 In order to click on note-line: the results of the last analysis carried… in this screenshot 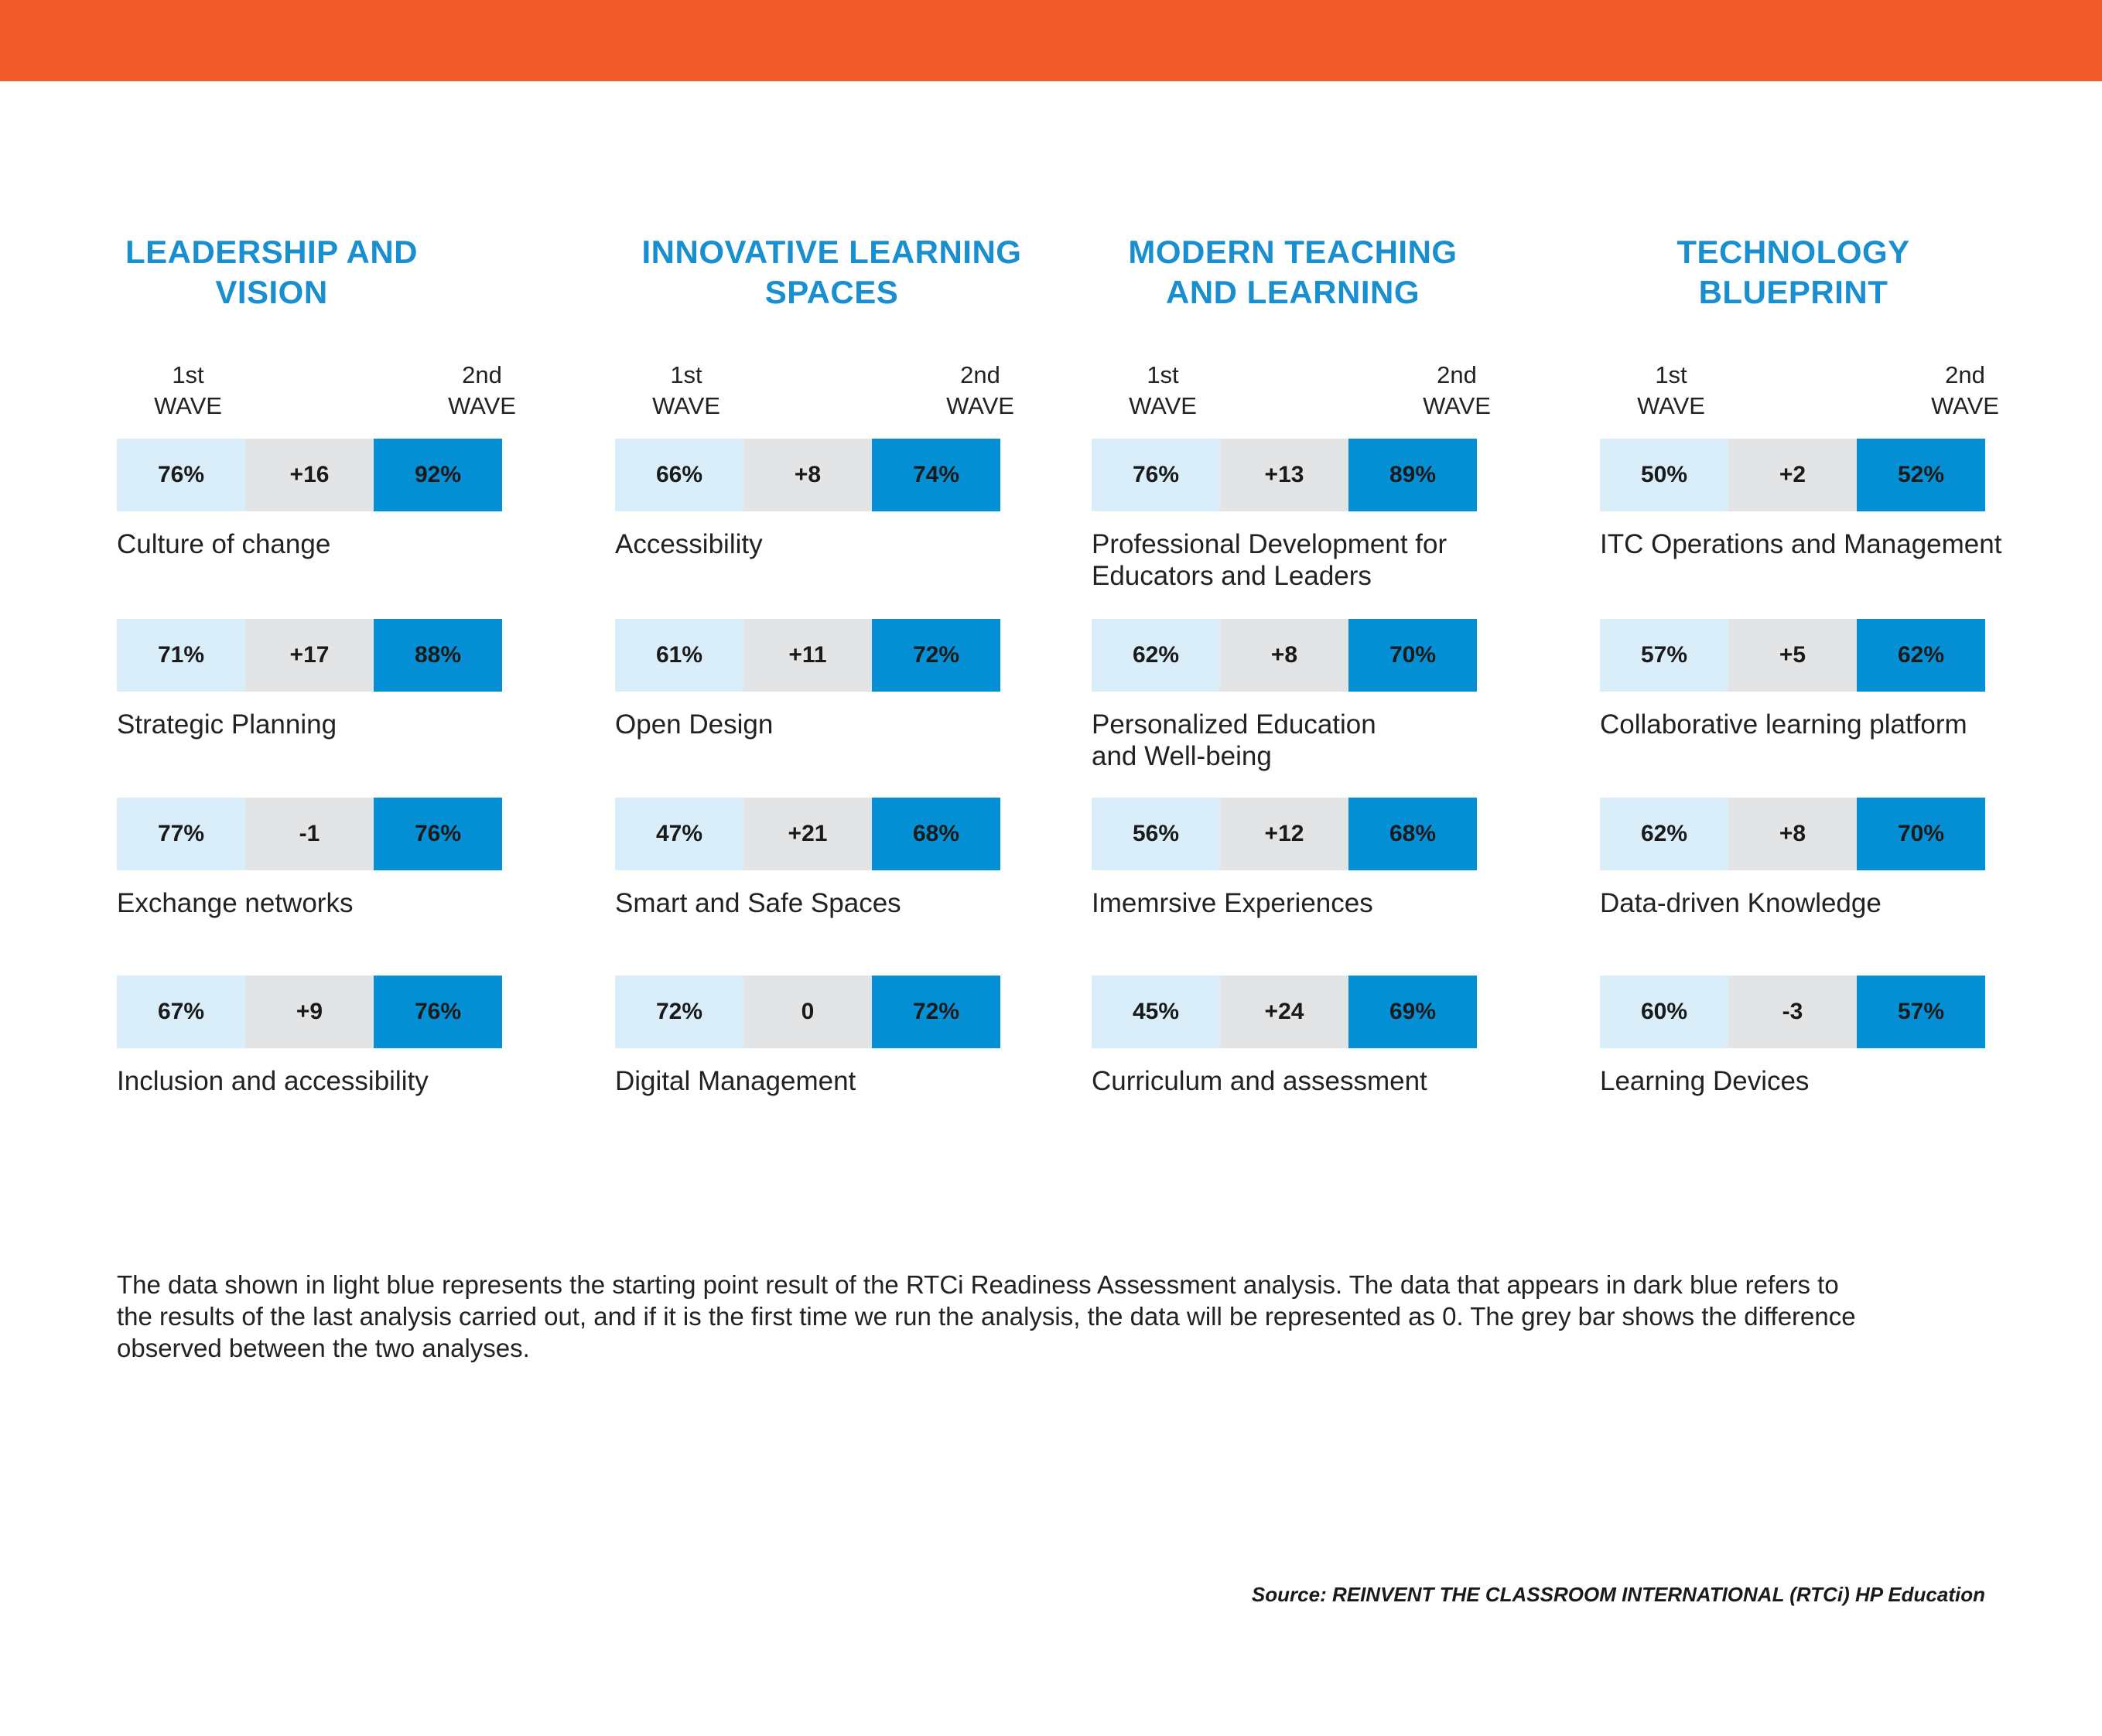, I will do `click(986, 1316)`.